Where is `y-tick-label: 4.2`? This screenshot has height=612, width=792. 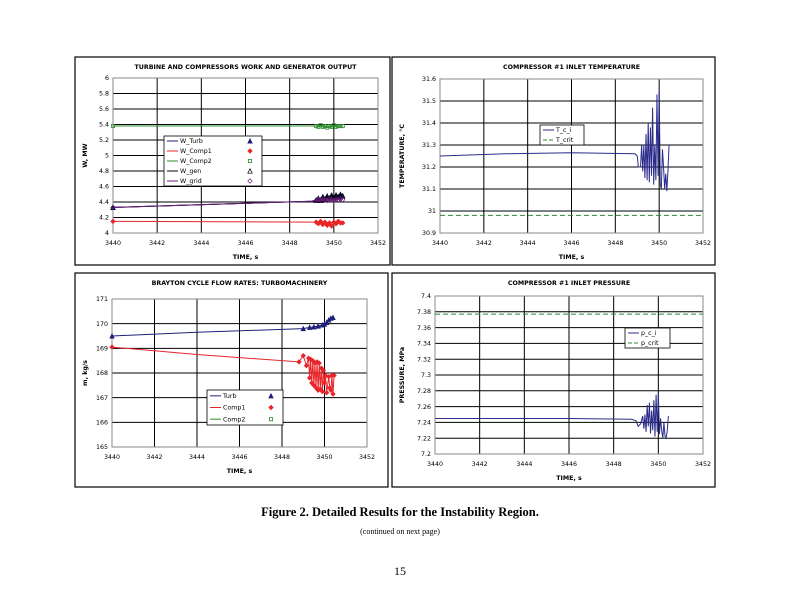 y-tick-label: 4.2 is located at coordinates (104, 218).